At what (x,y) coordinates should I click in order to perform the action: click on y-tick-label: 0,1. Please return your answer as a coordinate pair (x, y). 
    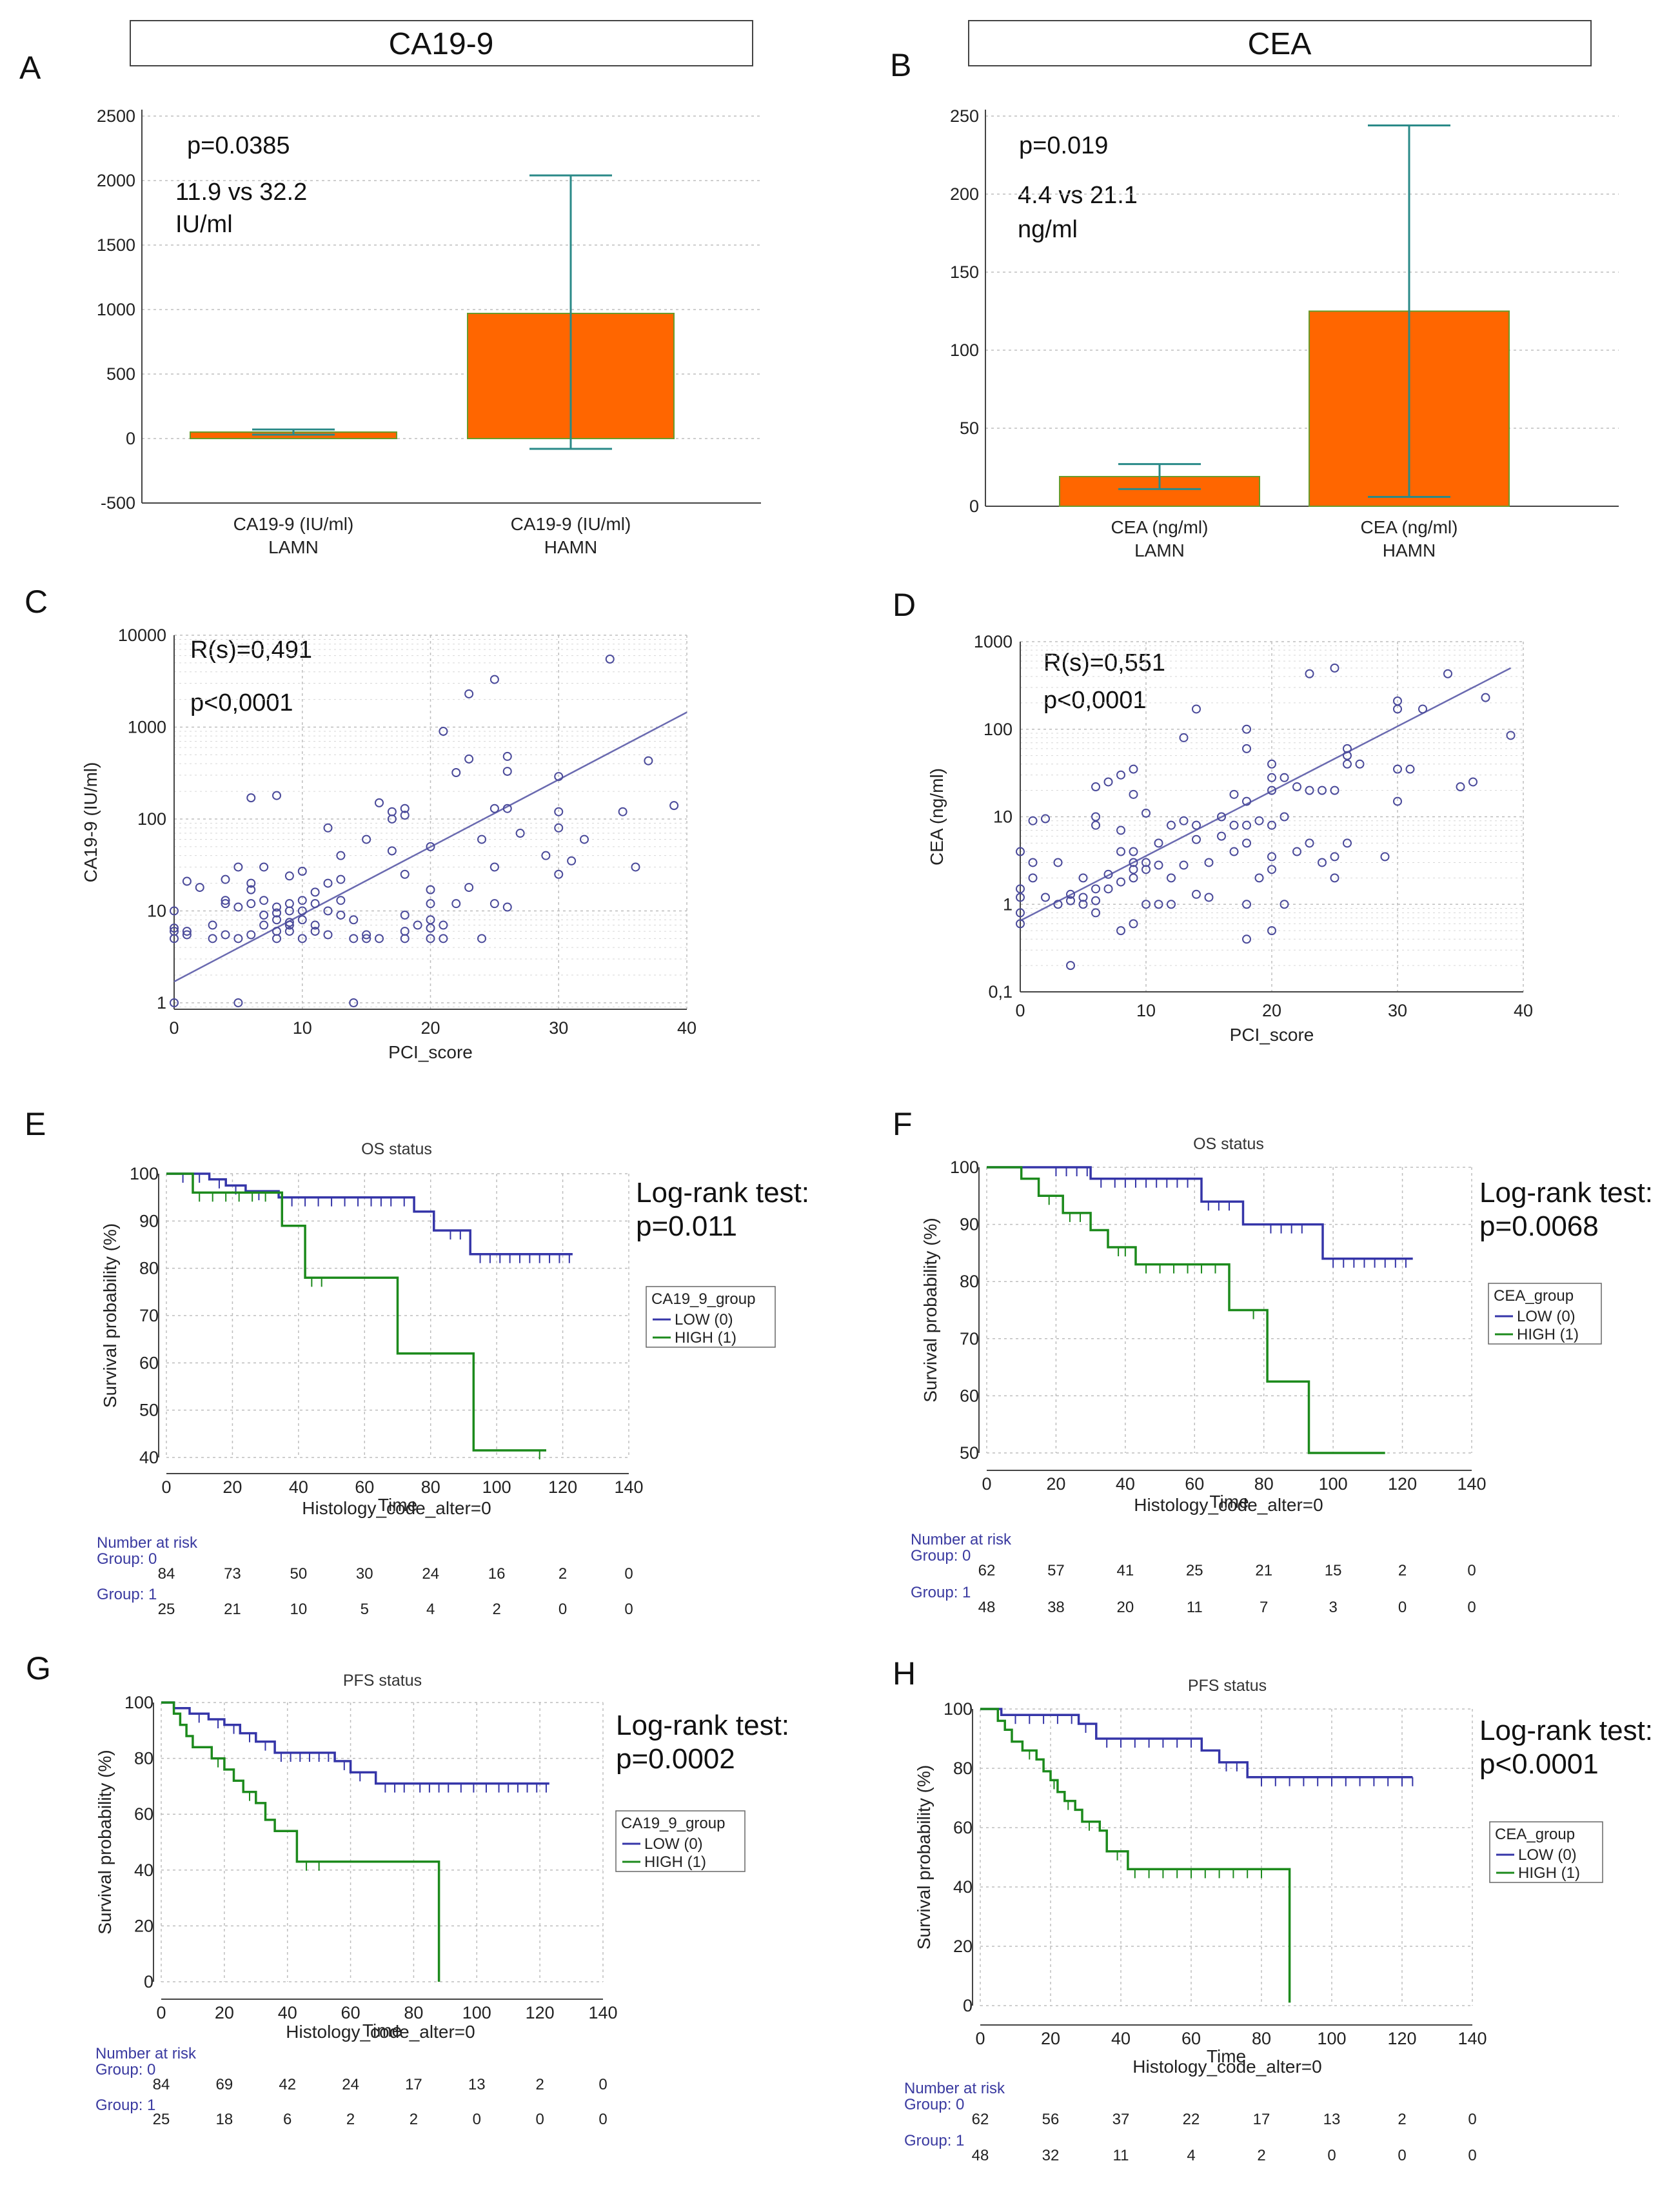
    Looking at the image, I should click on (1001, 992).